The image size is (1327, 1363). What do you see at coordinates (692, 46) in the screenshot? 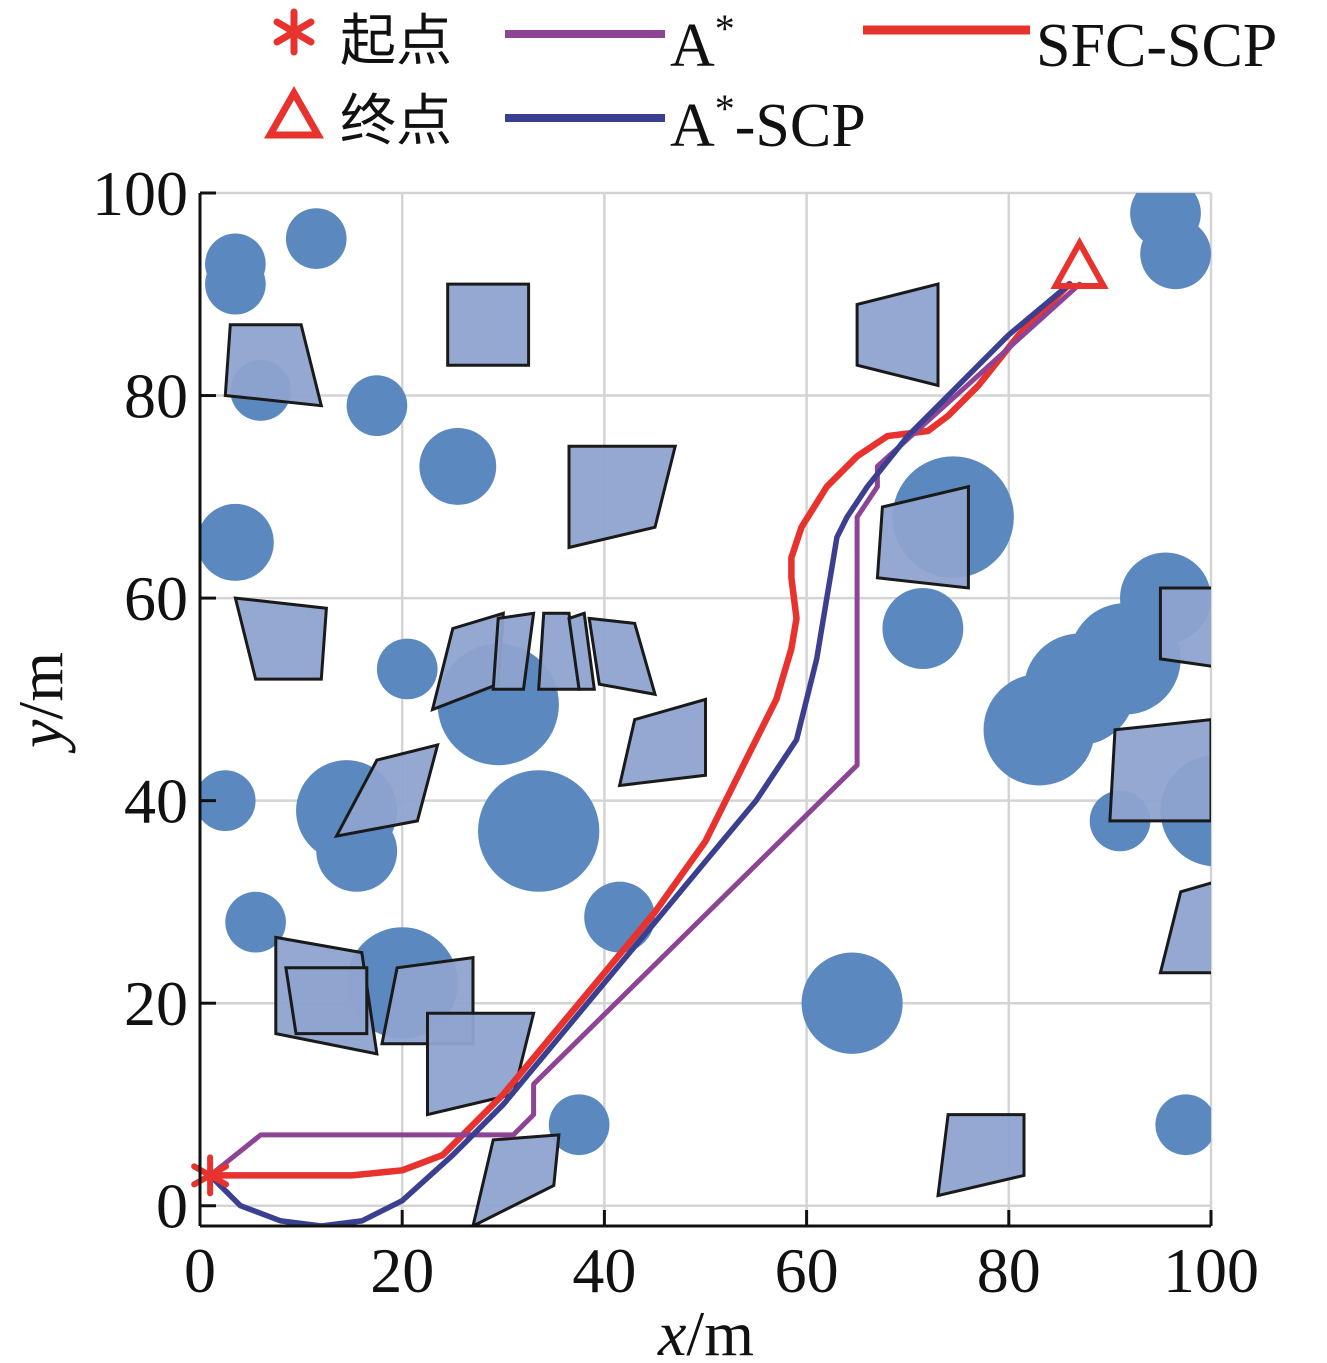
I see `legend-label-astar: A` at bounding box center [692, 46].